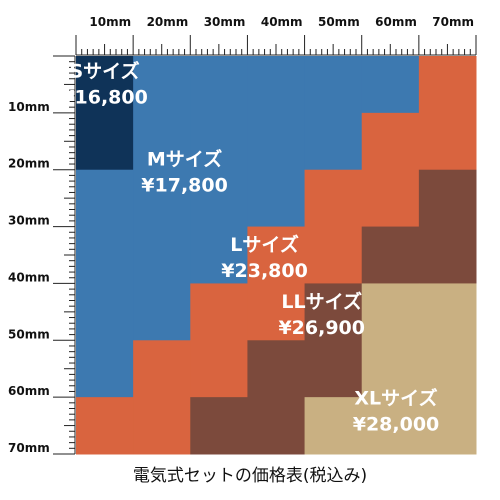 The width and height of the screenshot is (500, 500). I want to click on price-label: ¥23,800, so click(264, 271).